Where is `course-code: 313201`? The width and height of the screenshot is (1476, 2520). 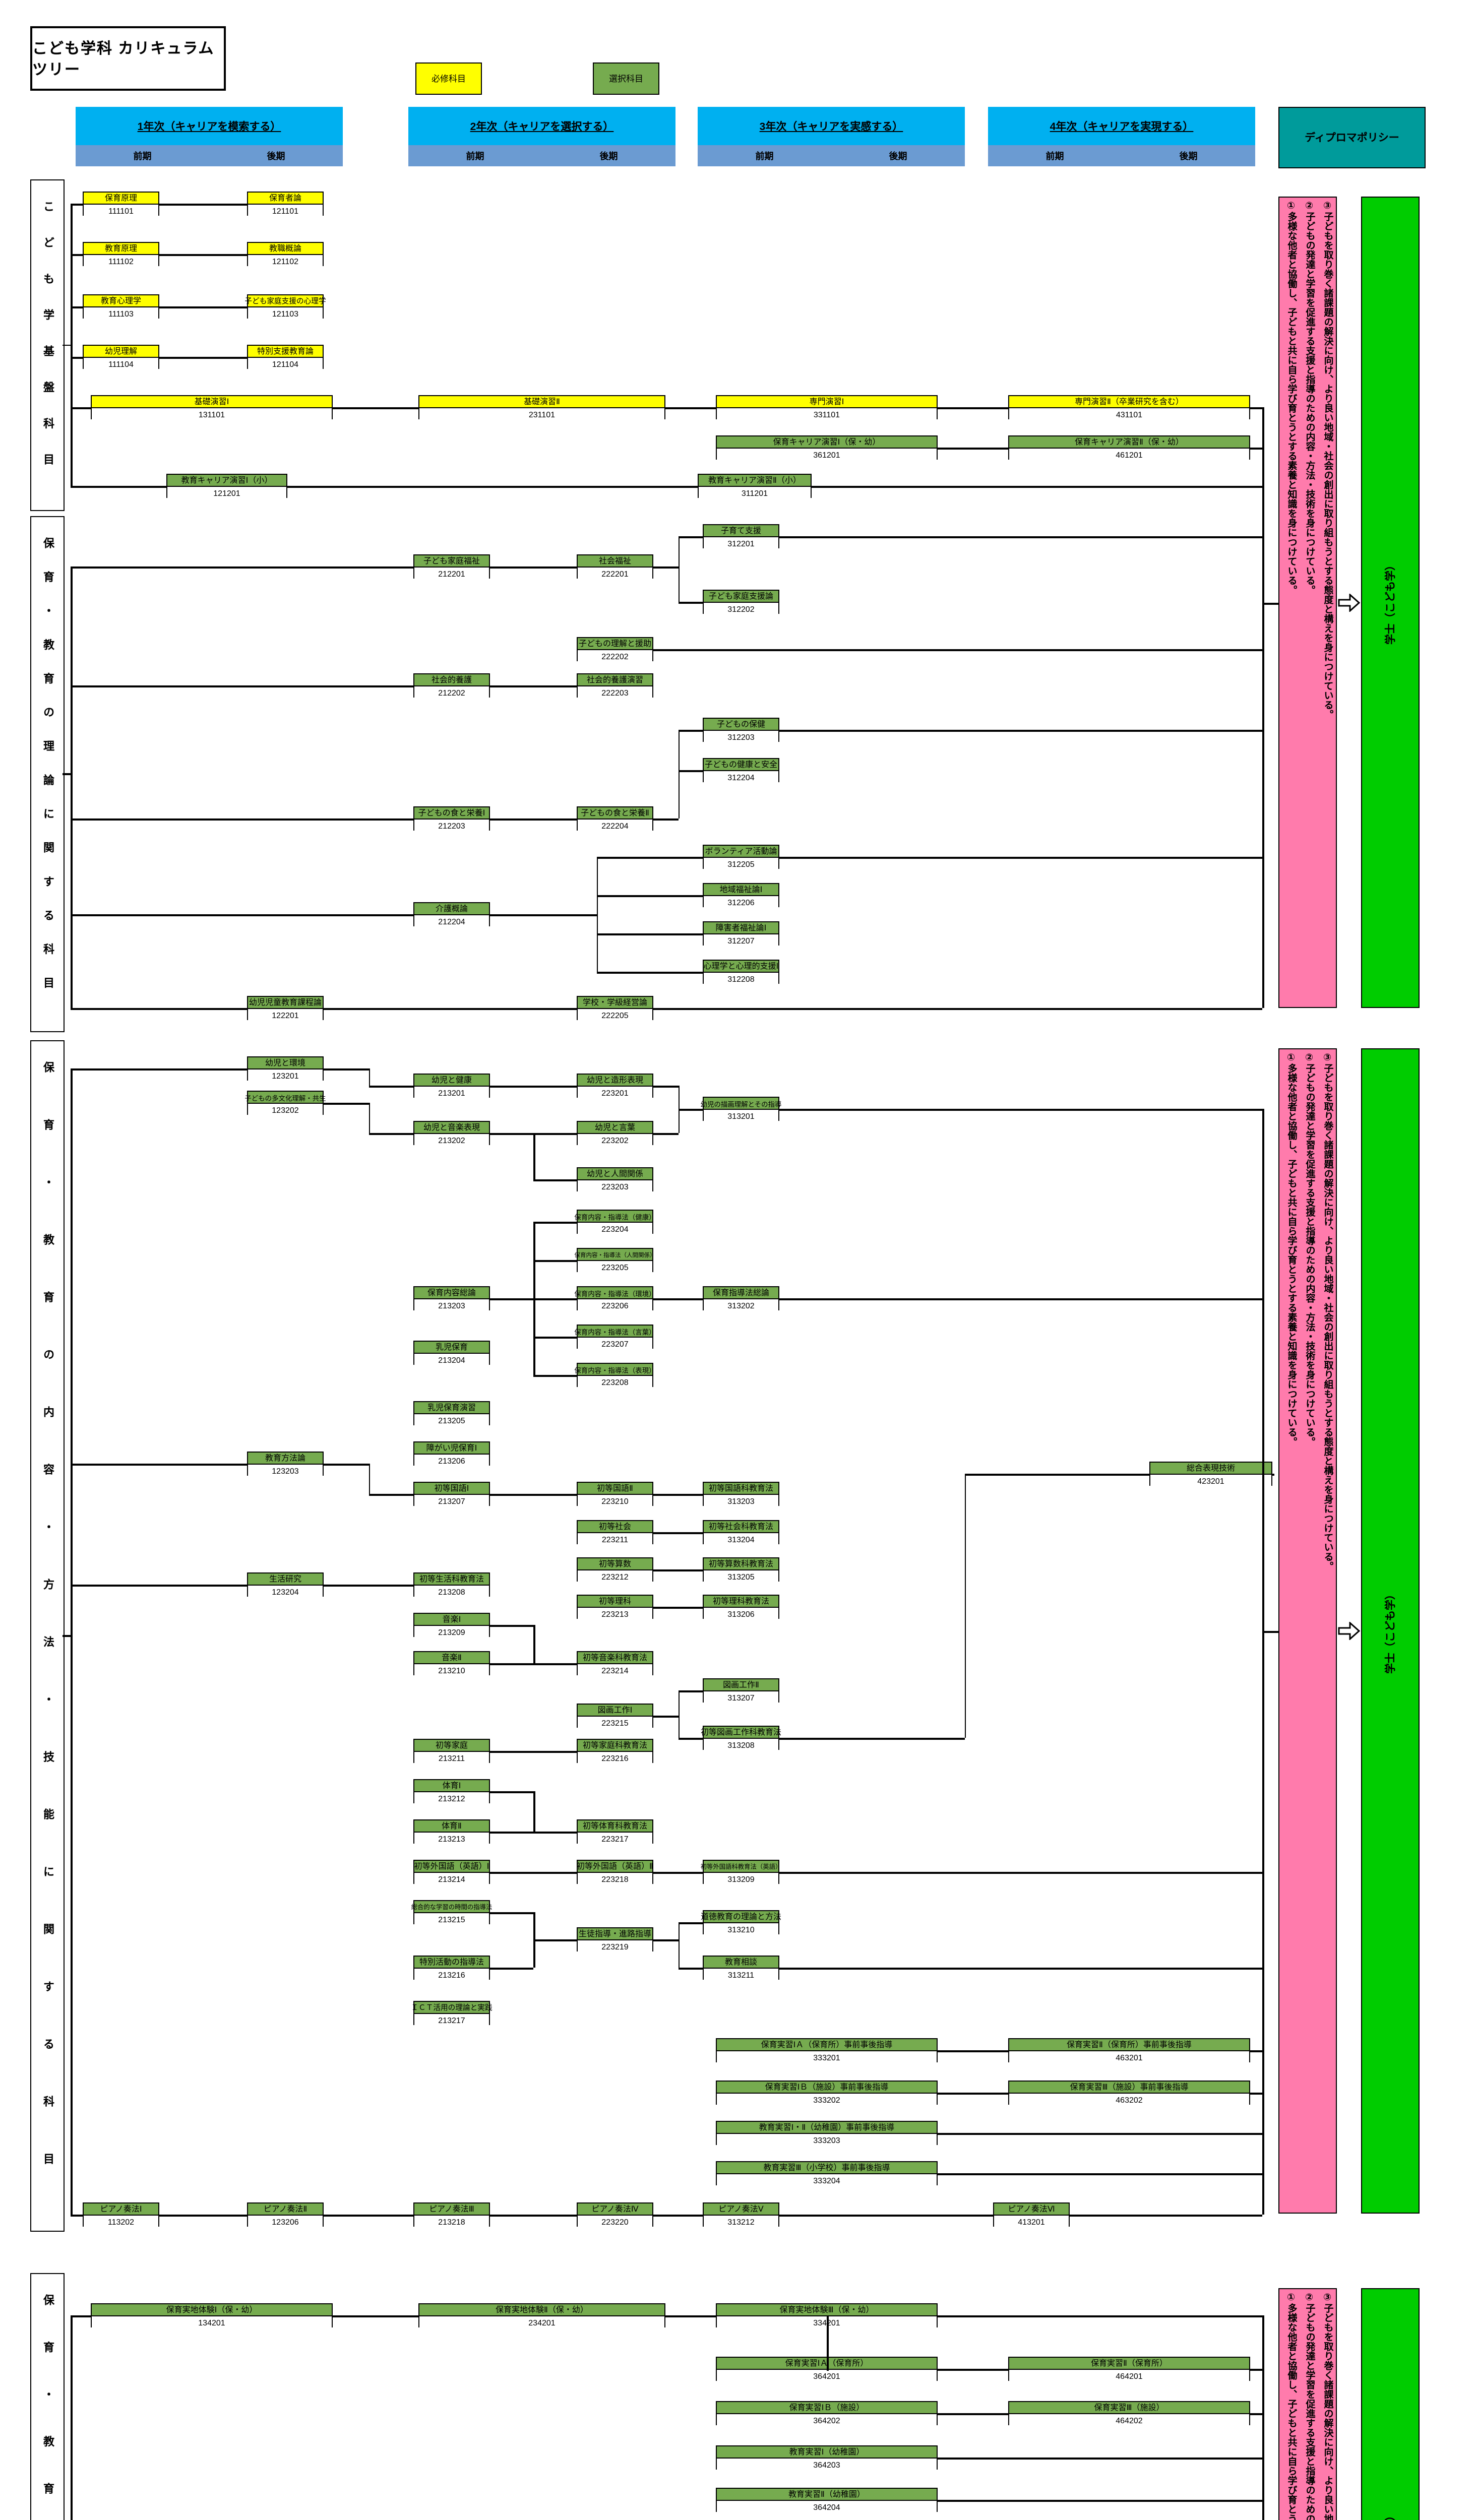
course-code: 313201 is located at coordinates (741, 1116).